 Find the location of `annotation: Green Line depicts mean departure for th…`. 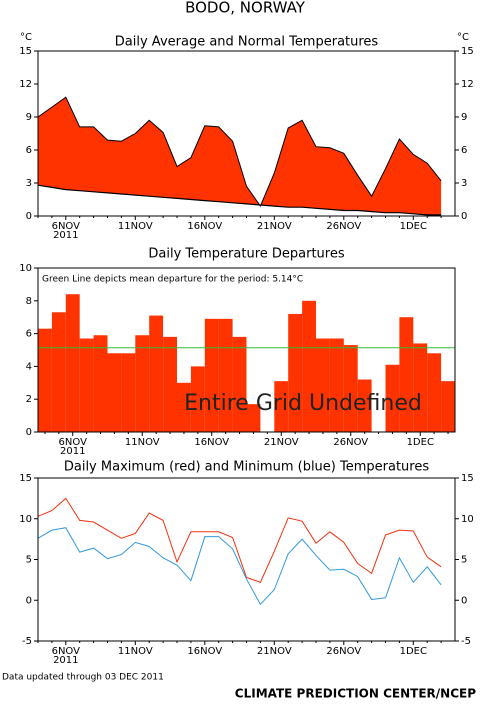

annotation: Green Line depicts mean departure for th… is located at coordinates (172, 280).